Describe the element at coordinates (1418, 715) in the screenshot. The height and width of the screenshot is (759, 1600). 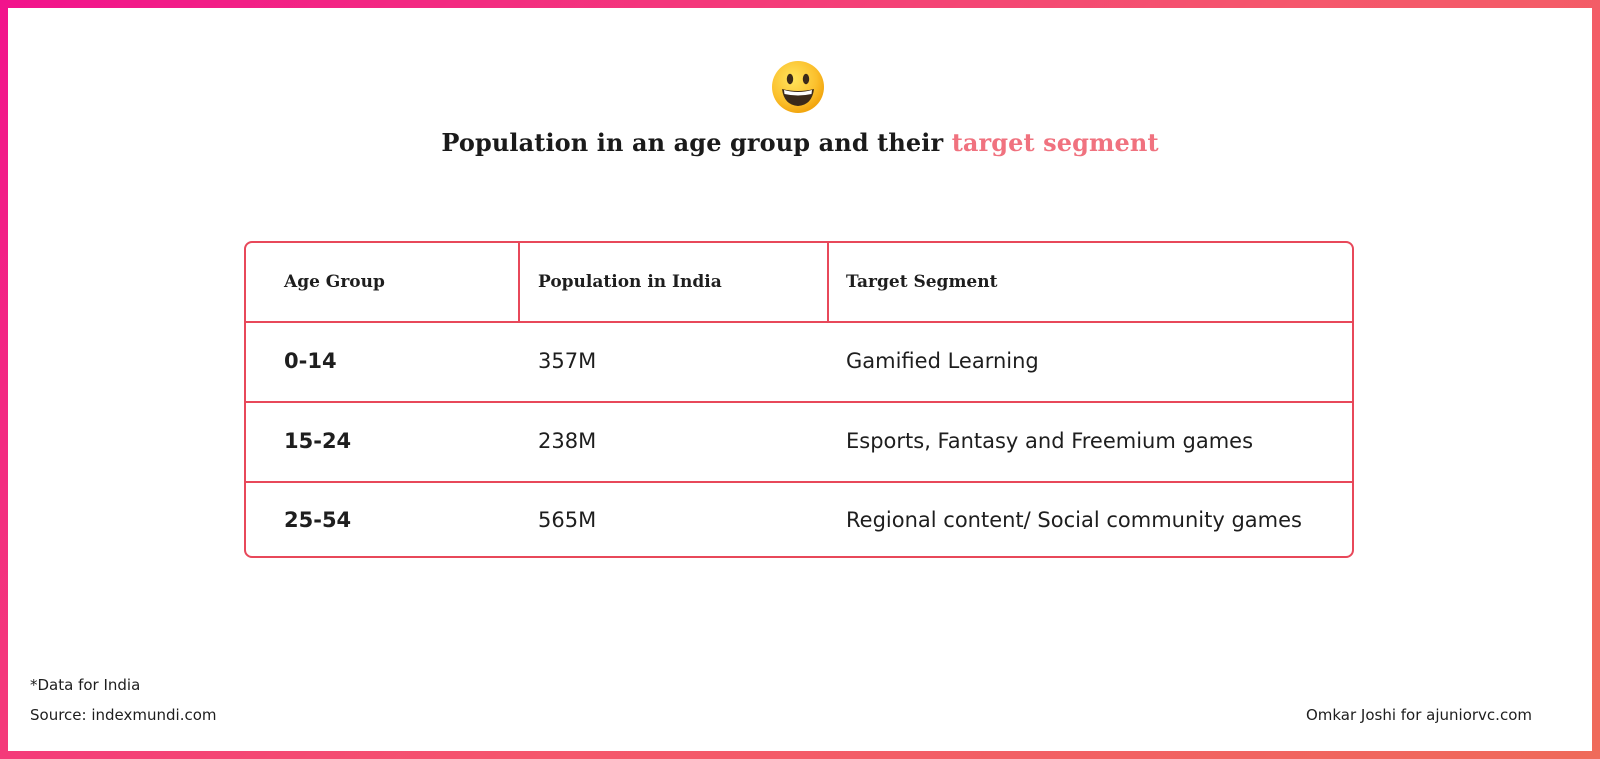
I see `author-credit: Omkar Joshi for ajuniorvc.com` at that location.